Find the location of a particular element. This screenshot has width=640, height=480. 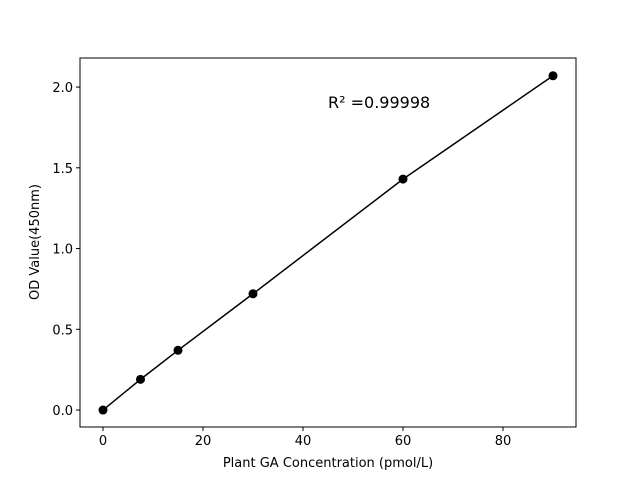

x-tick-label: 0 is located at coordinates (103, 441).